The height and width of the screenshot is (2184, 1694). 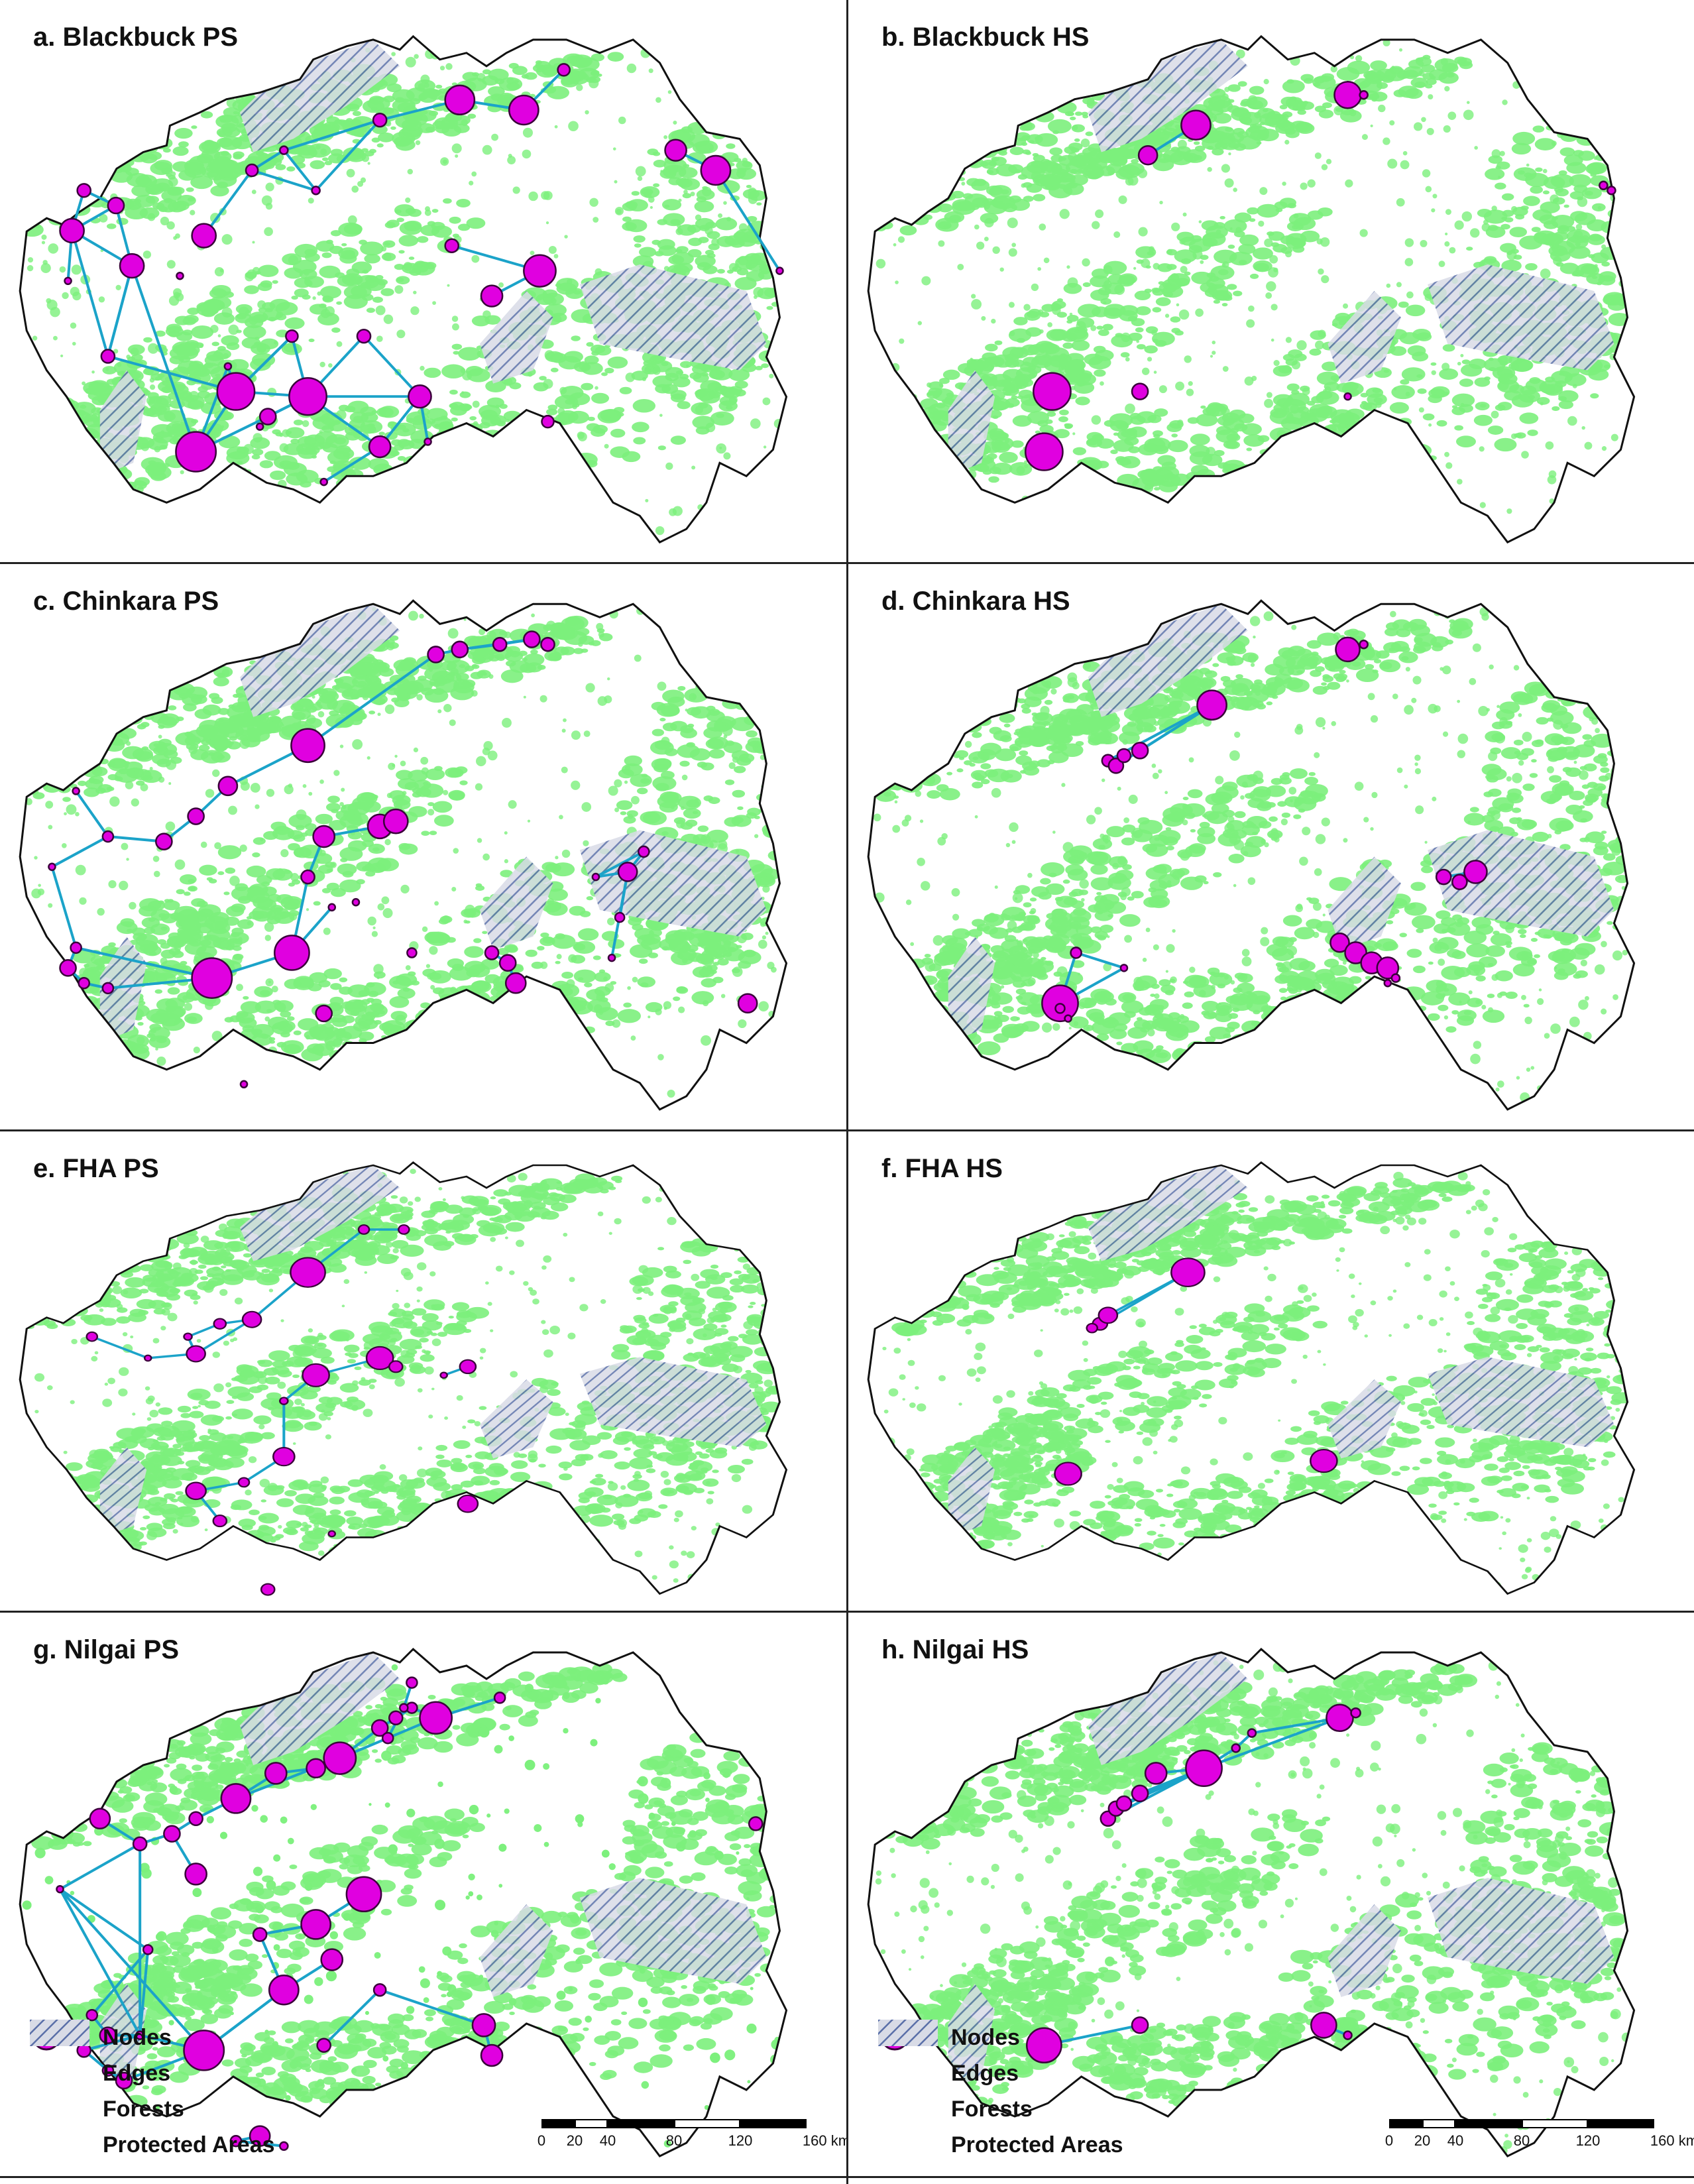 I want to click on legend-item-edges: Edges, so click(x=1001, y=2058).